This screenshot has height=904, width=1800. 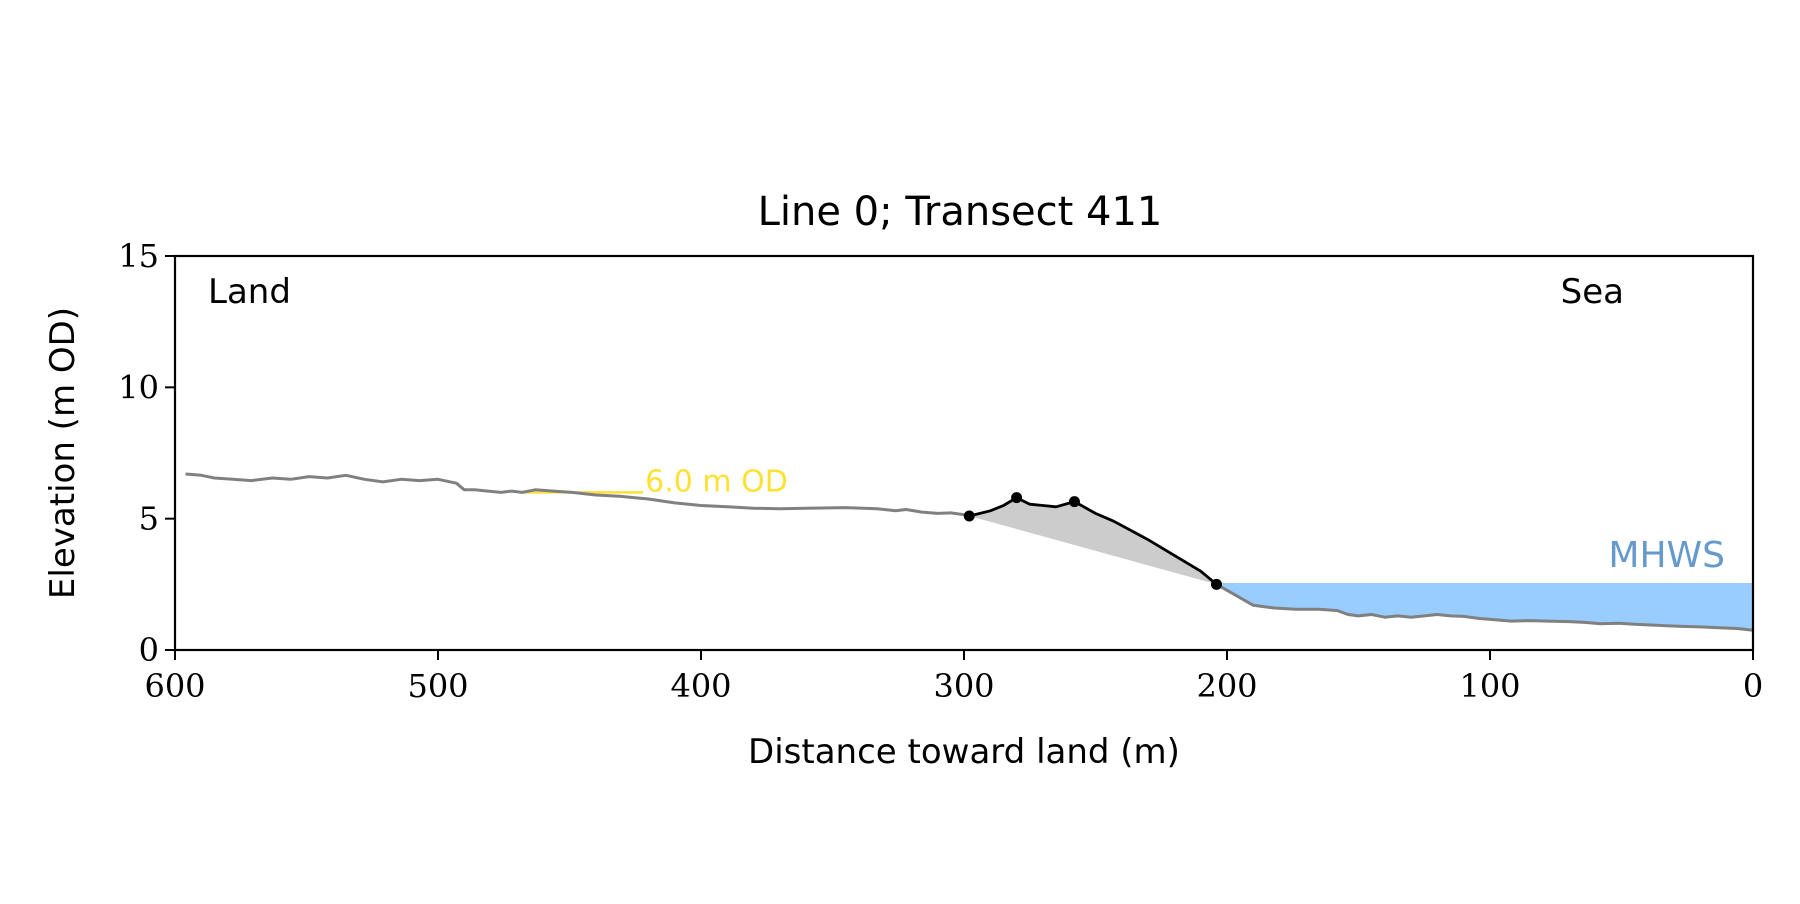 I want to click on x-axis: 600 500 400 300 200 100 0, so click(x=953, y=677).